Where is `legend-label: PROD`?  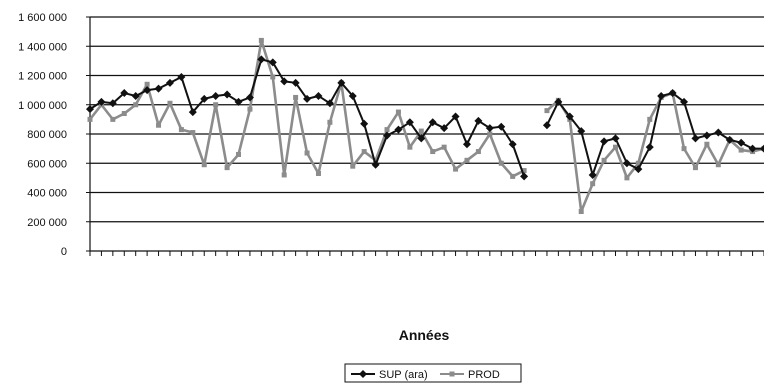 legend-label: PROD is located at coordinates (484, 375).